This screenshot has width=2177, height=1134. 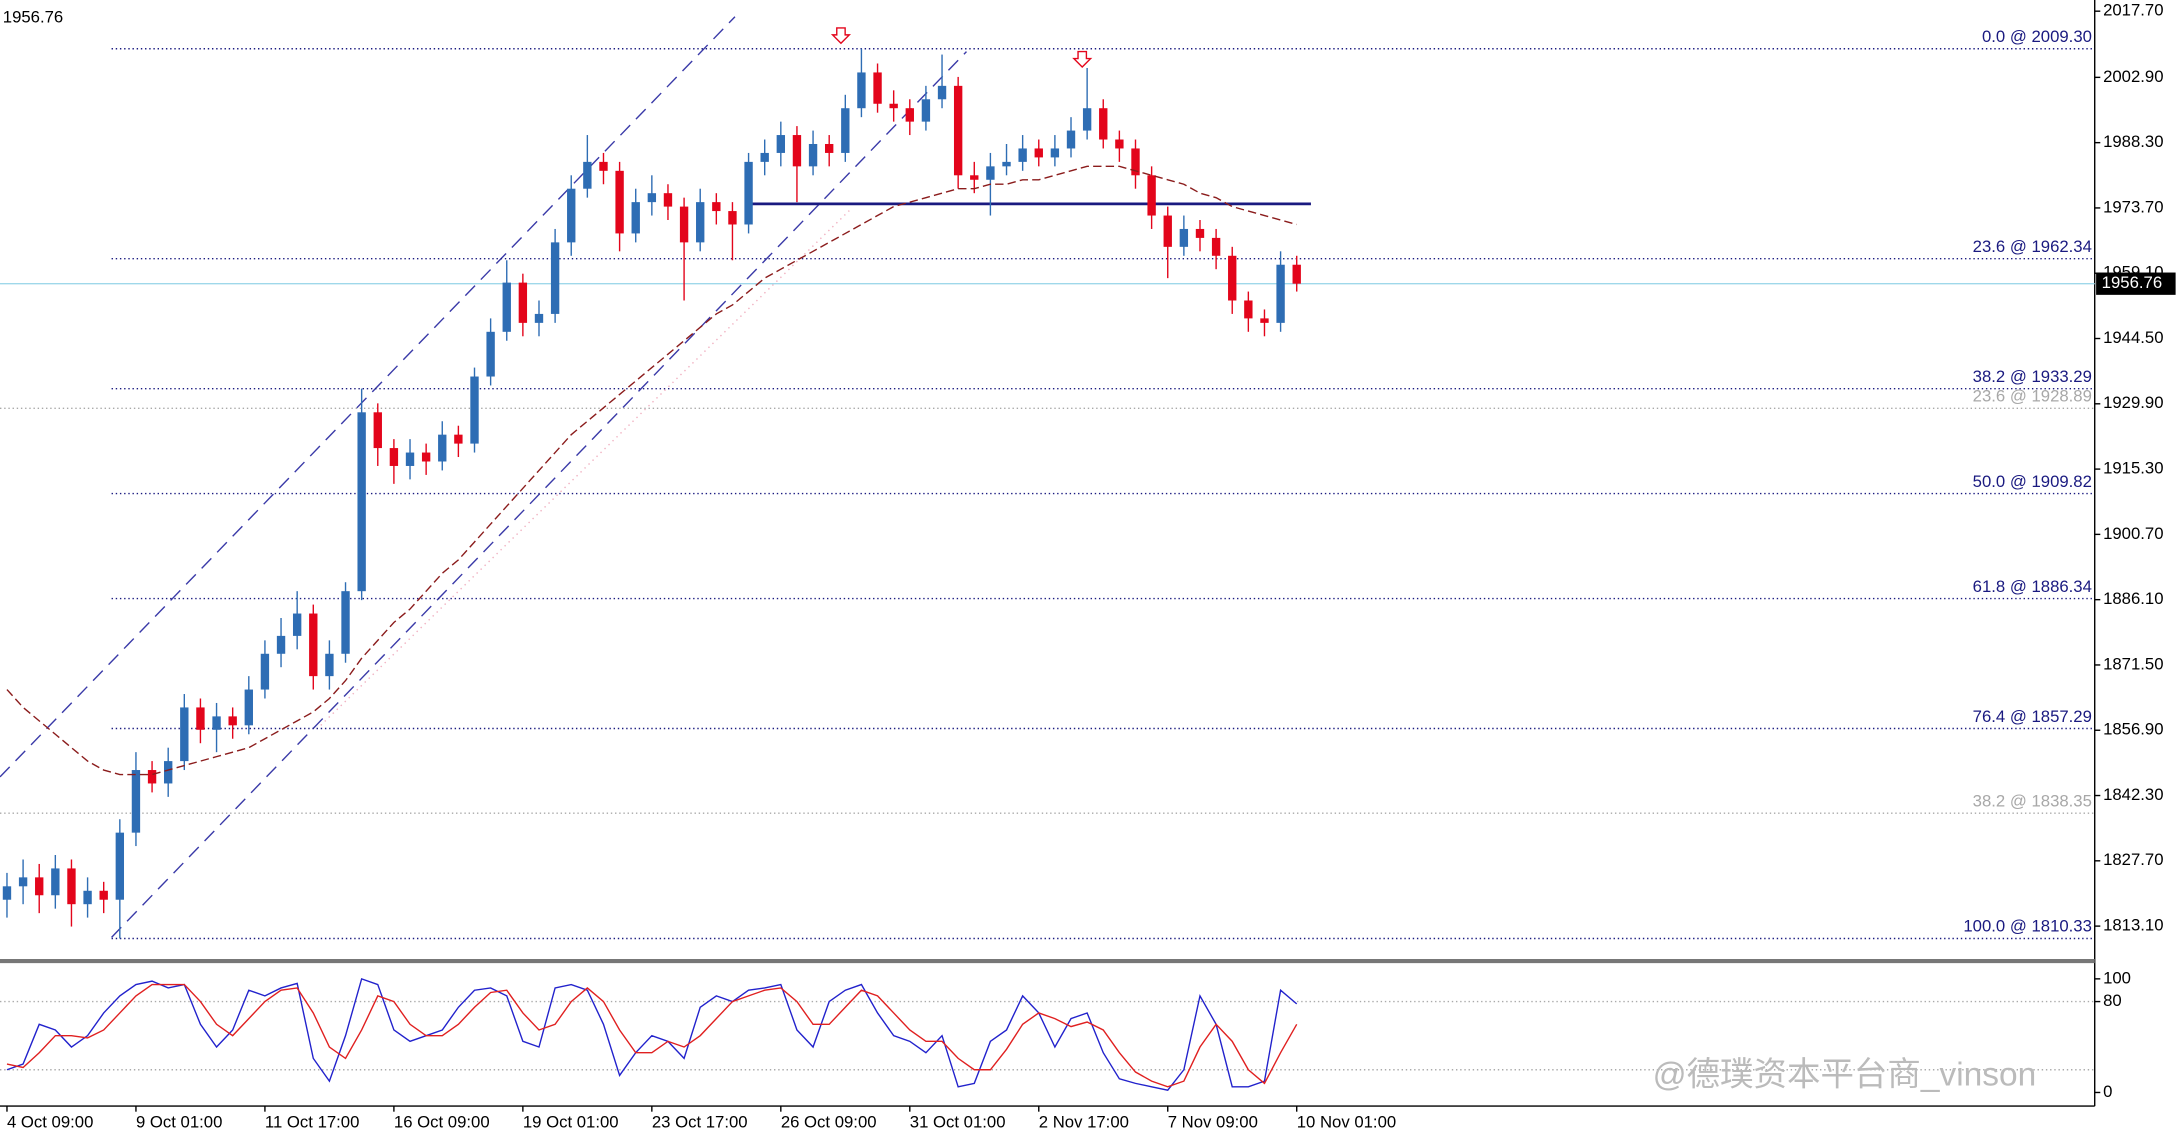 I want to click on fib-label: 0.0 @ 2009.30, so click(x=2037, y=36).